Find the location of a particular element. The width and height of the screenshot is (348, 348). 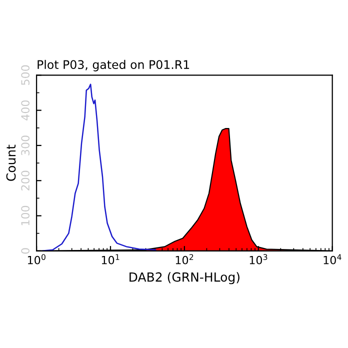

x-tick-label: 10$^{2}$ is located at coordinates (185, 259).